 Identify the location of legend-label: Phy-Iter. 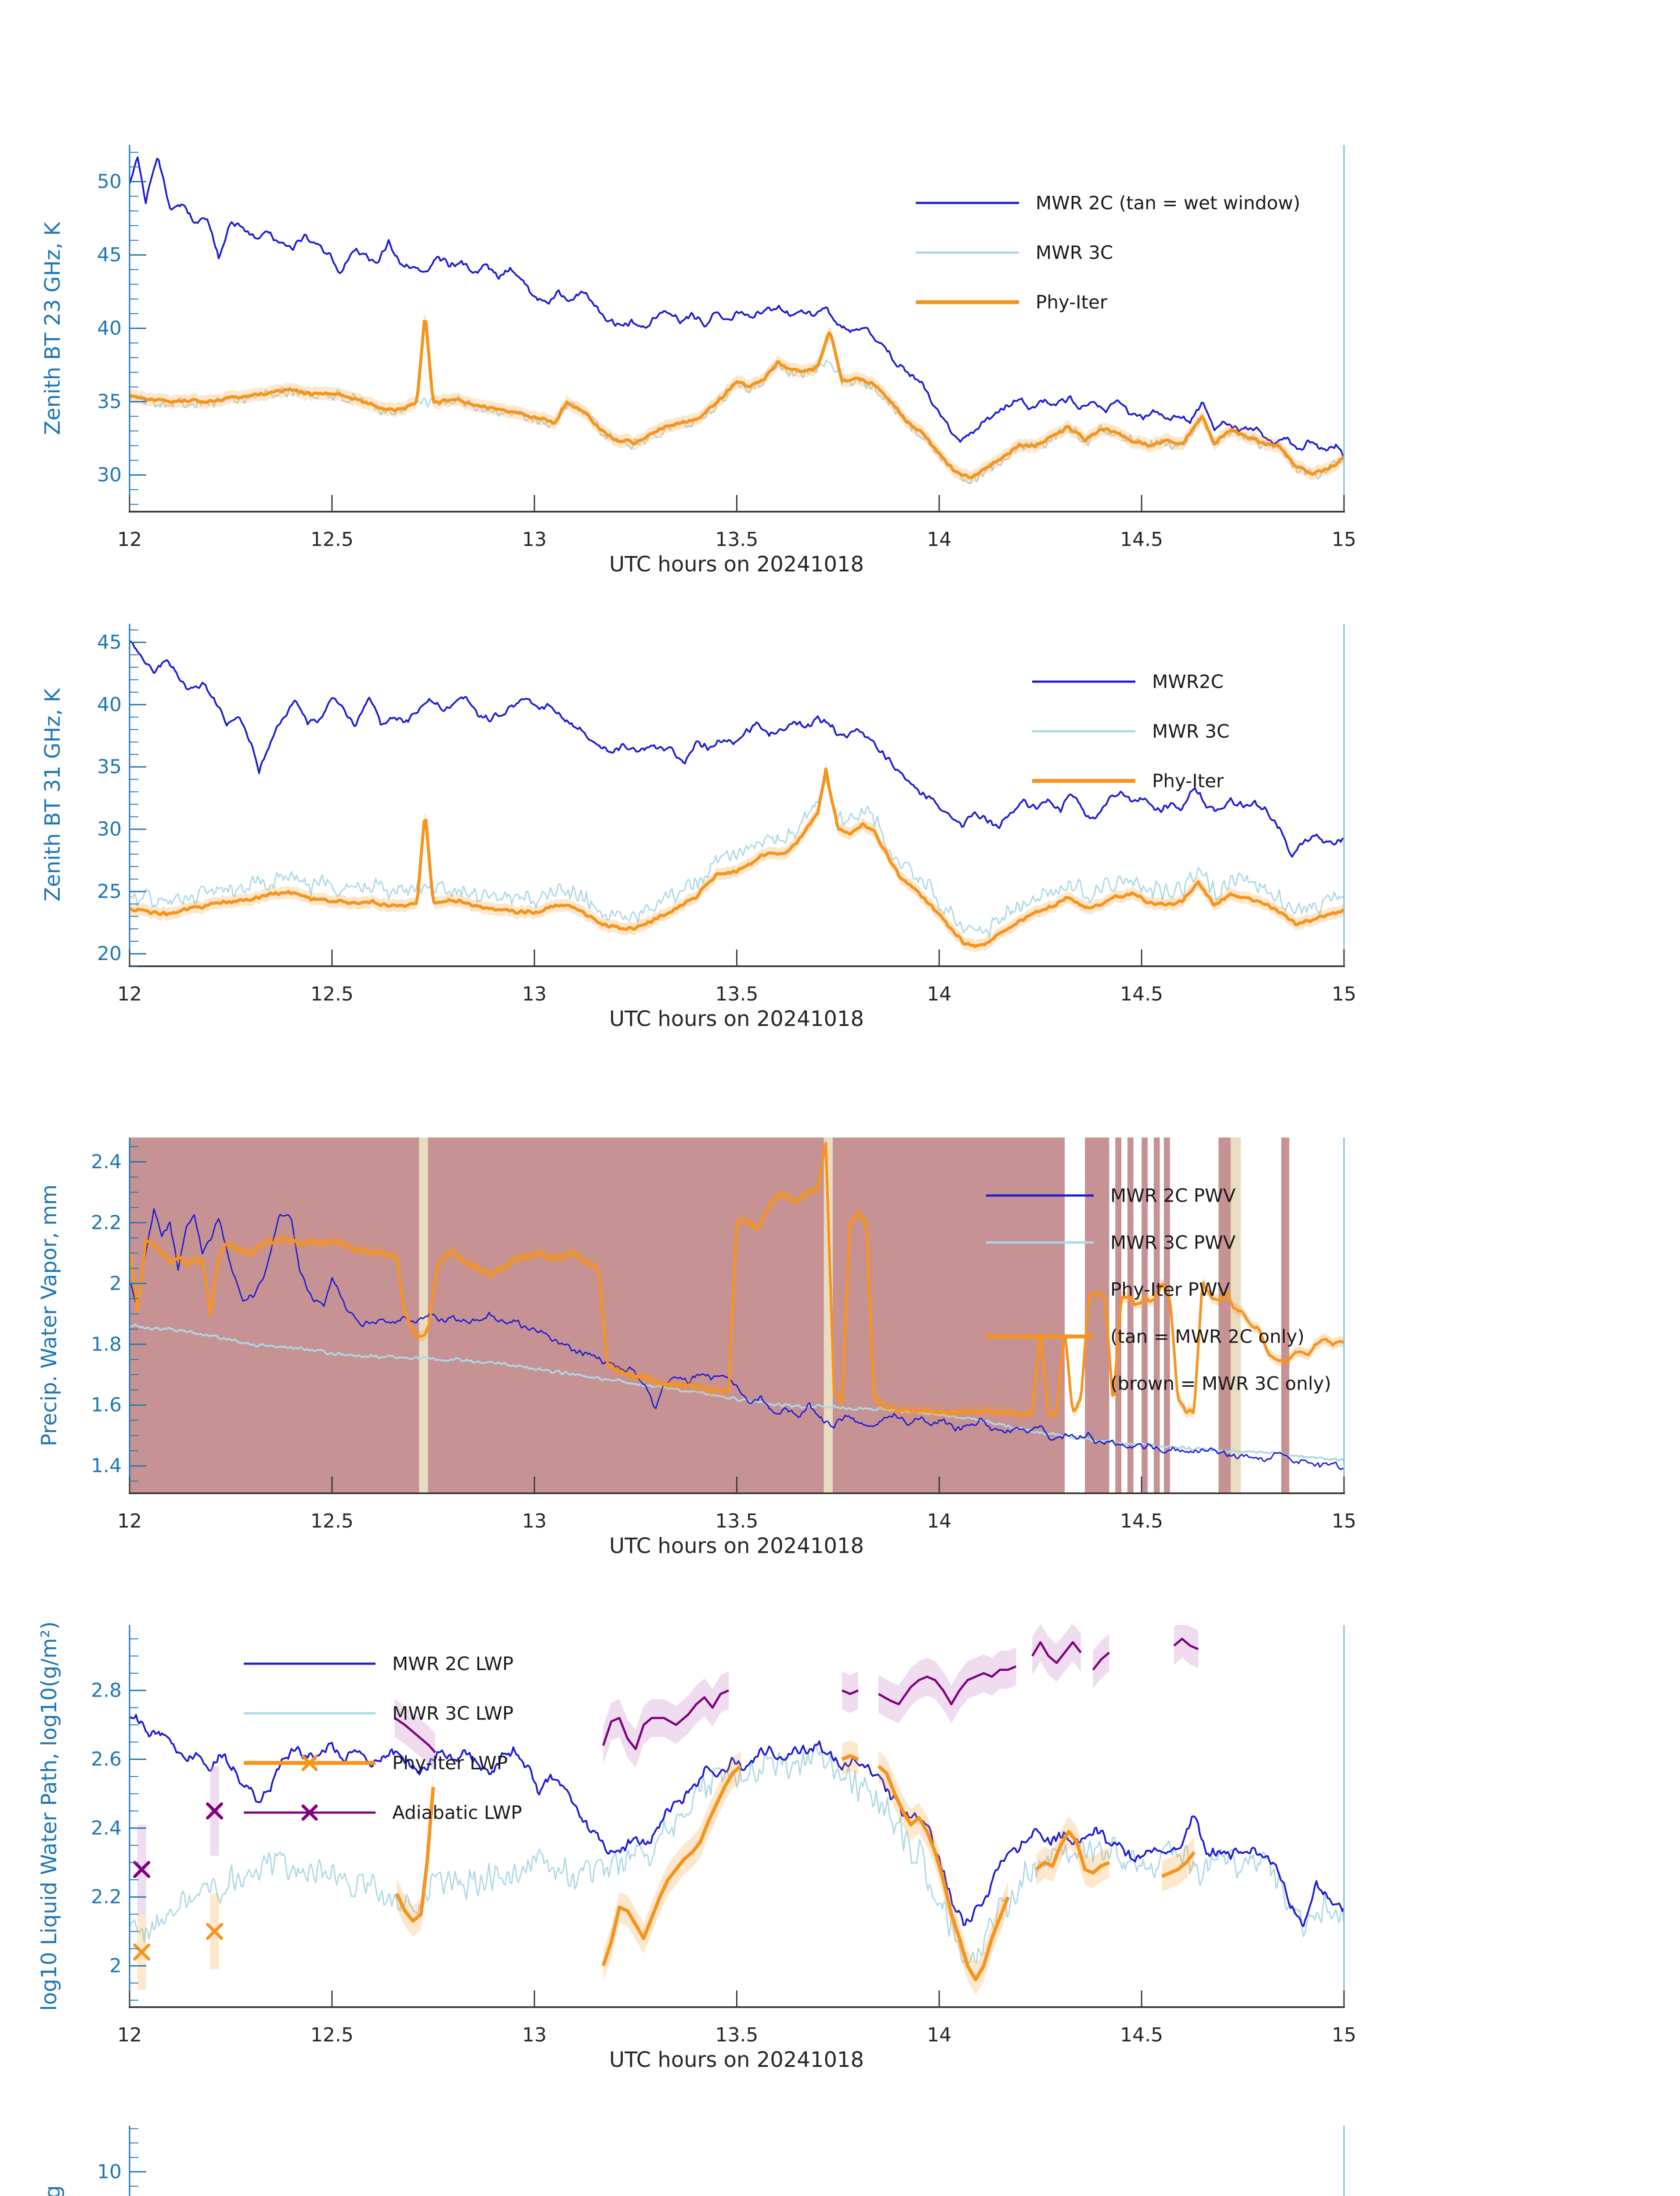
(1072, 302).